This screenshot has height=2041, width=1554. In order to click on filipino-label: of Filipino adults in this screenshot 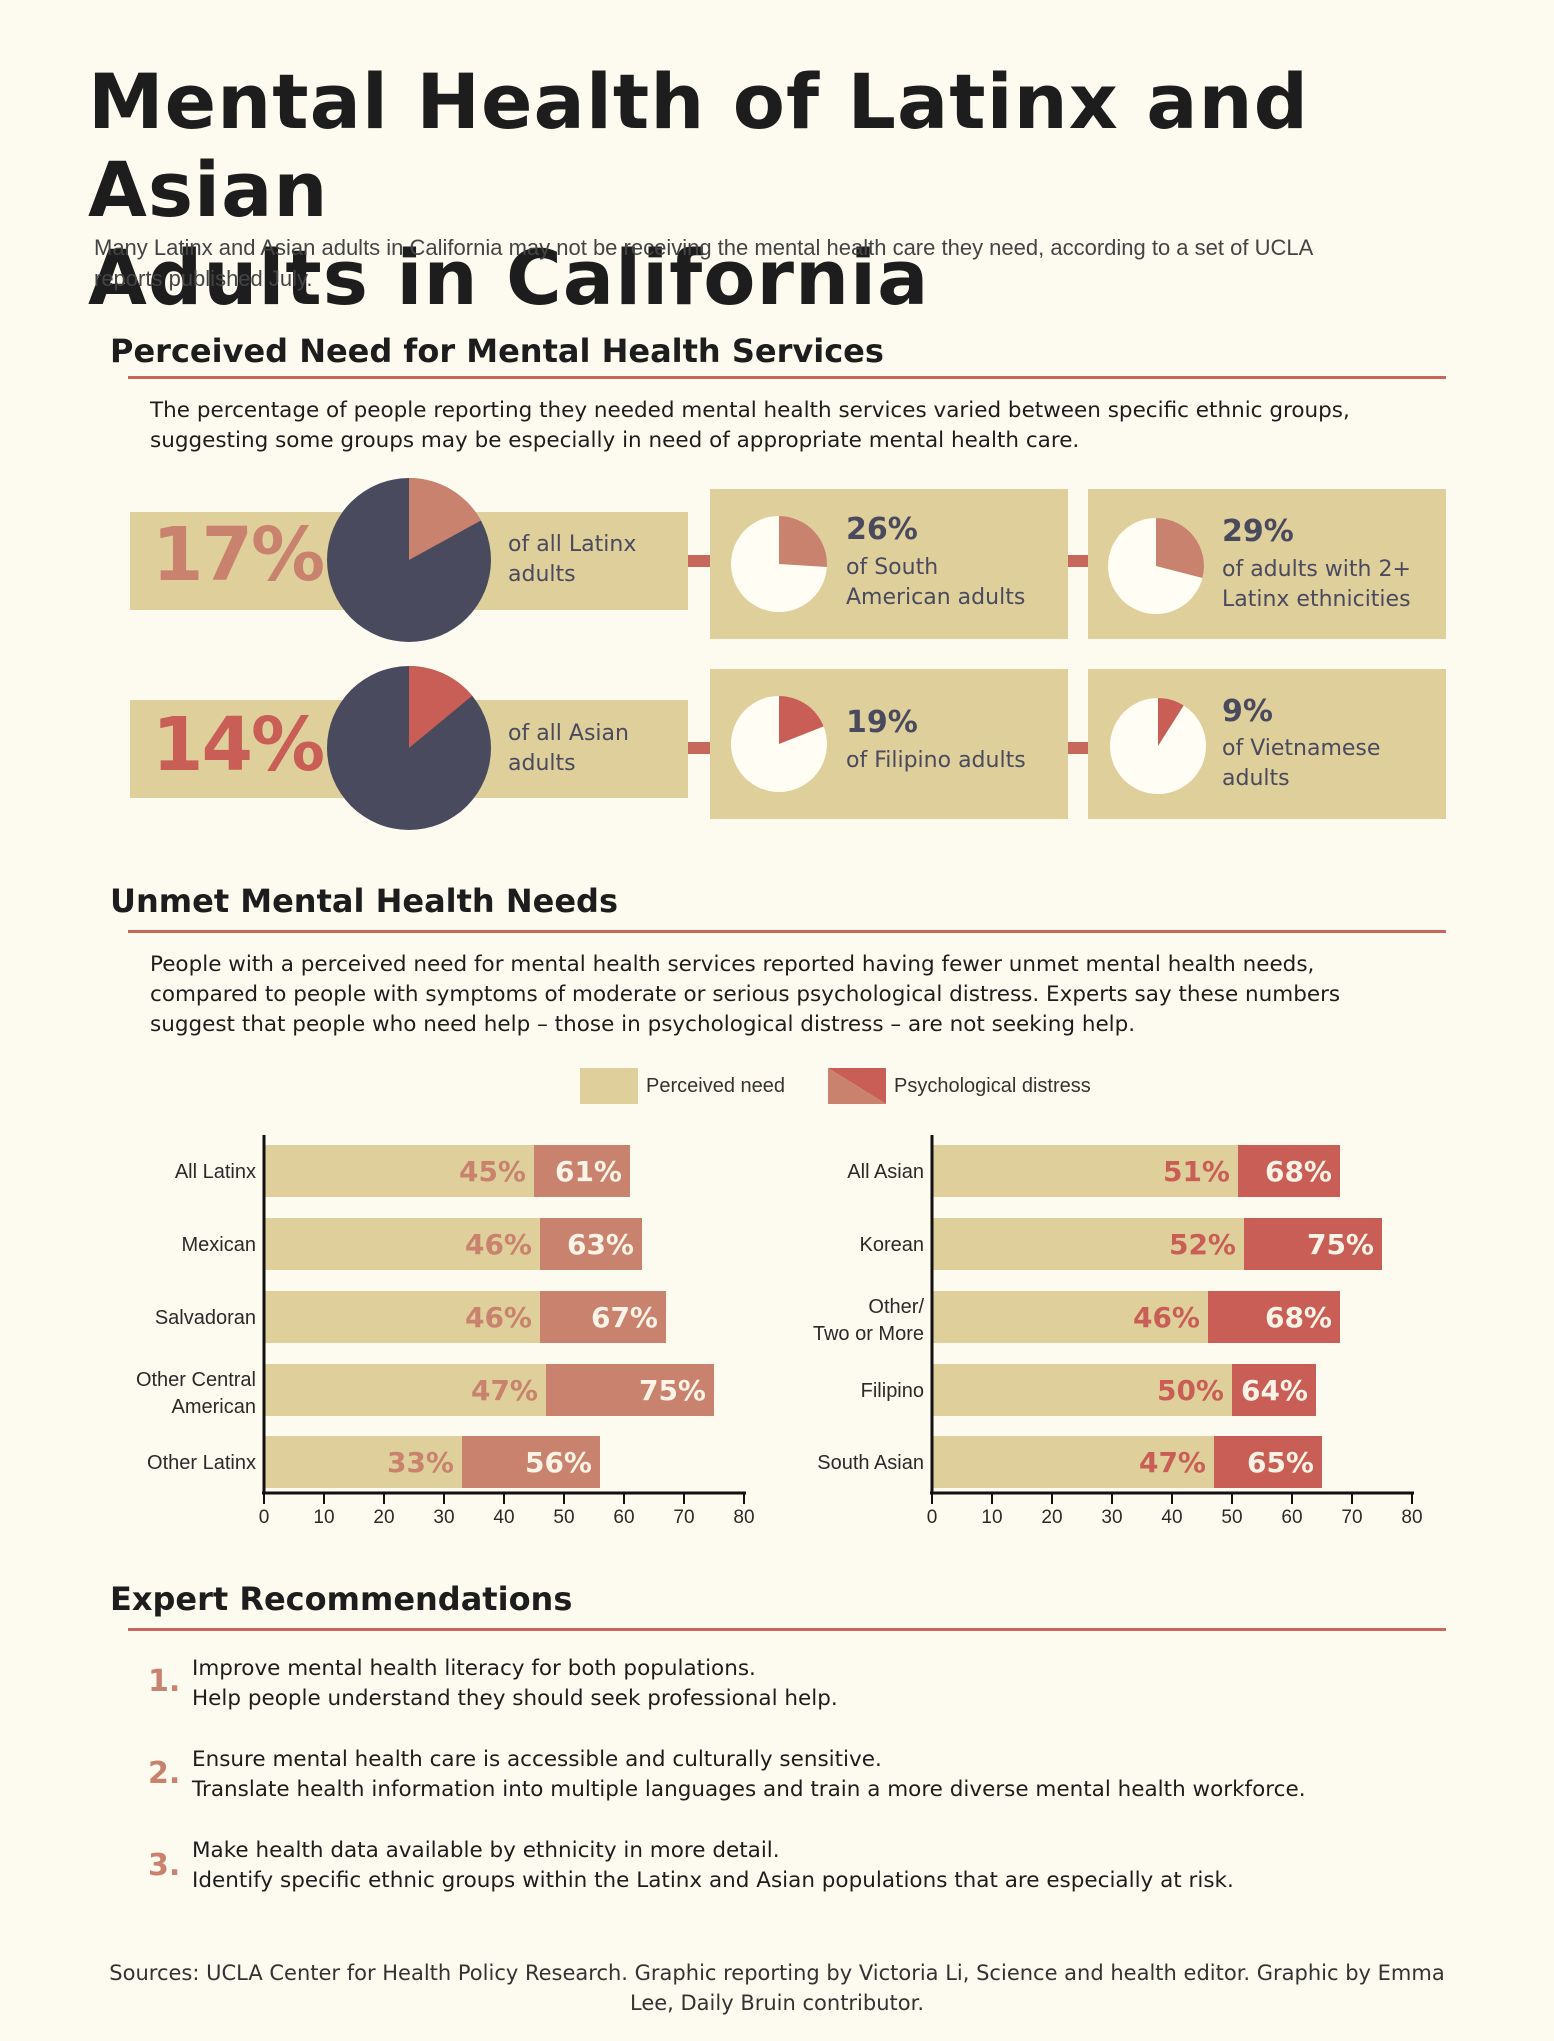, I will do `click(936, 760)`.